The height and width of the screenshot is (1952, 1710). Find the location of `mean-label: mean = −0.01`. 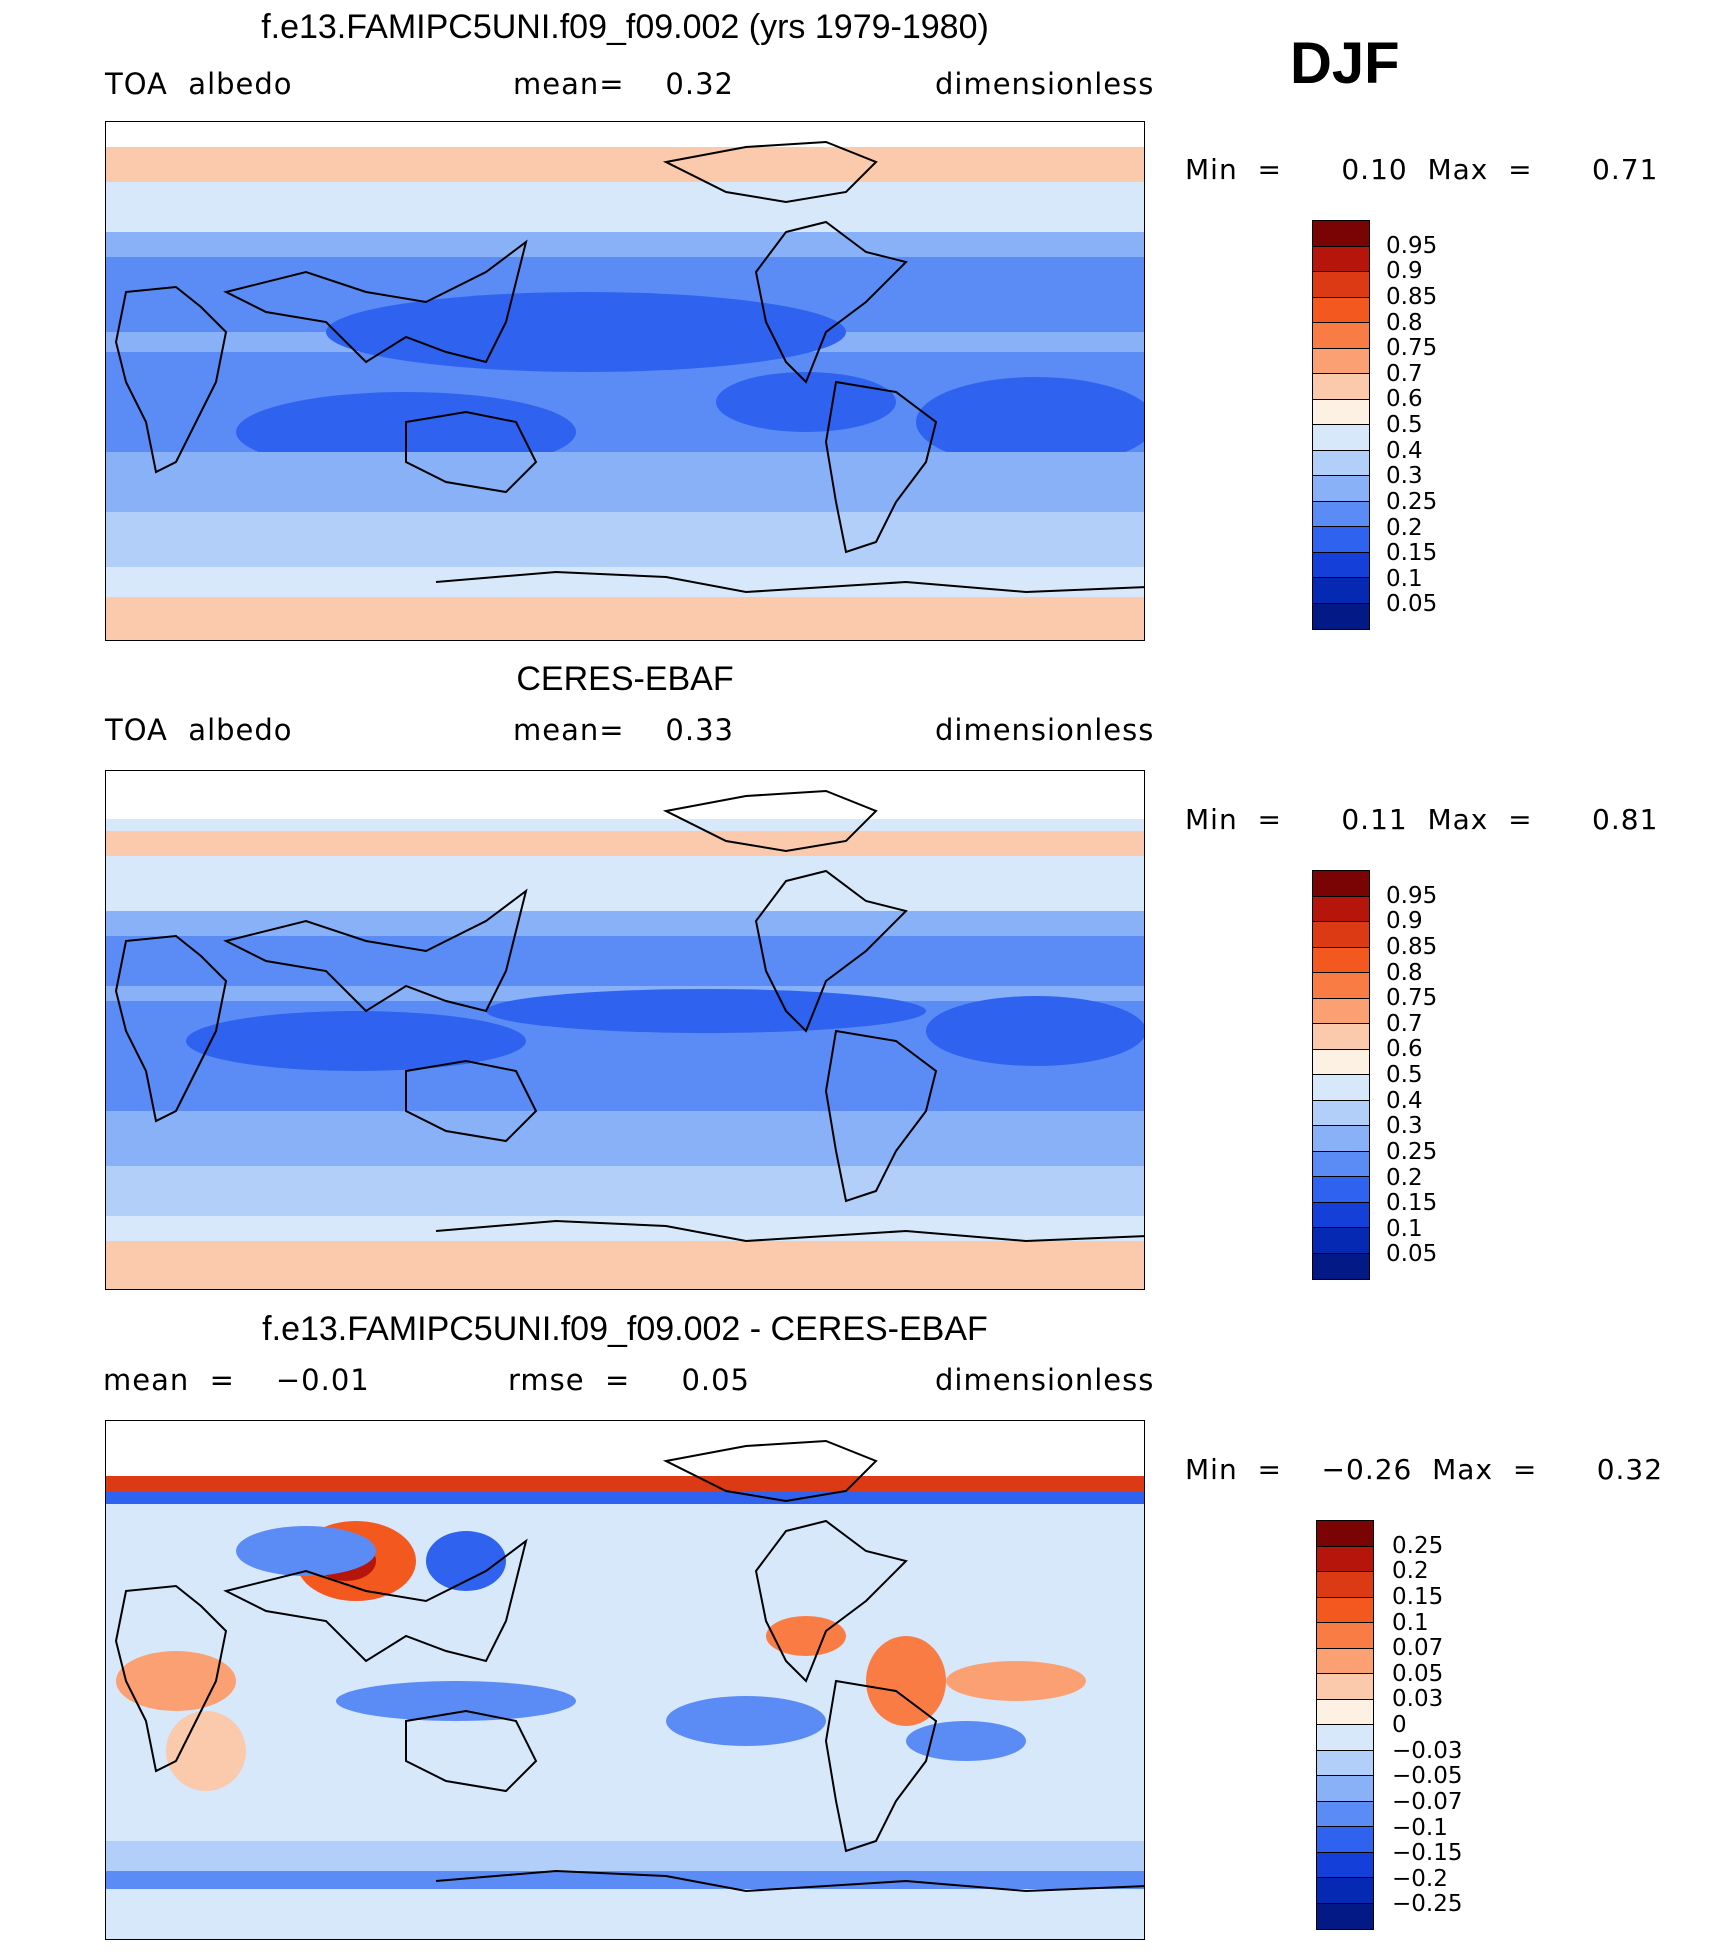

mean-label: mean = −0.01 is located at coordinates (236, 1380).